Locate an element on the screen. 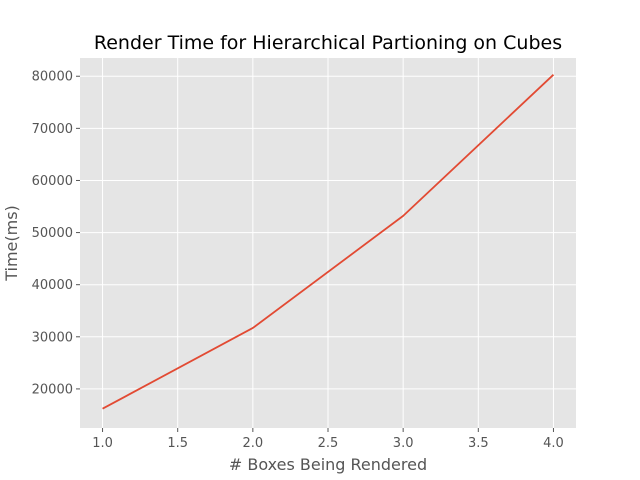  y-axis-label: Time(ms) is located at coordinates (11, 243).